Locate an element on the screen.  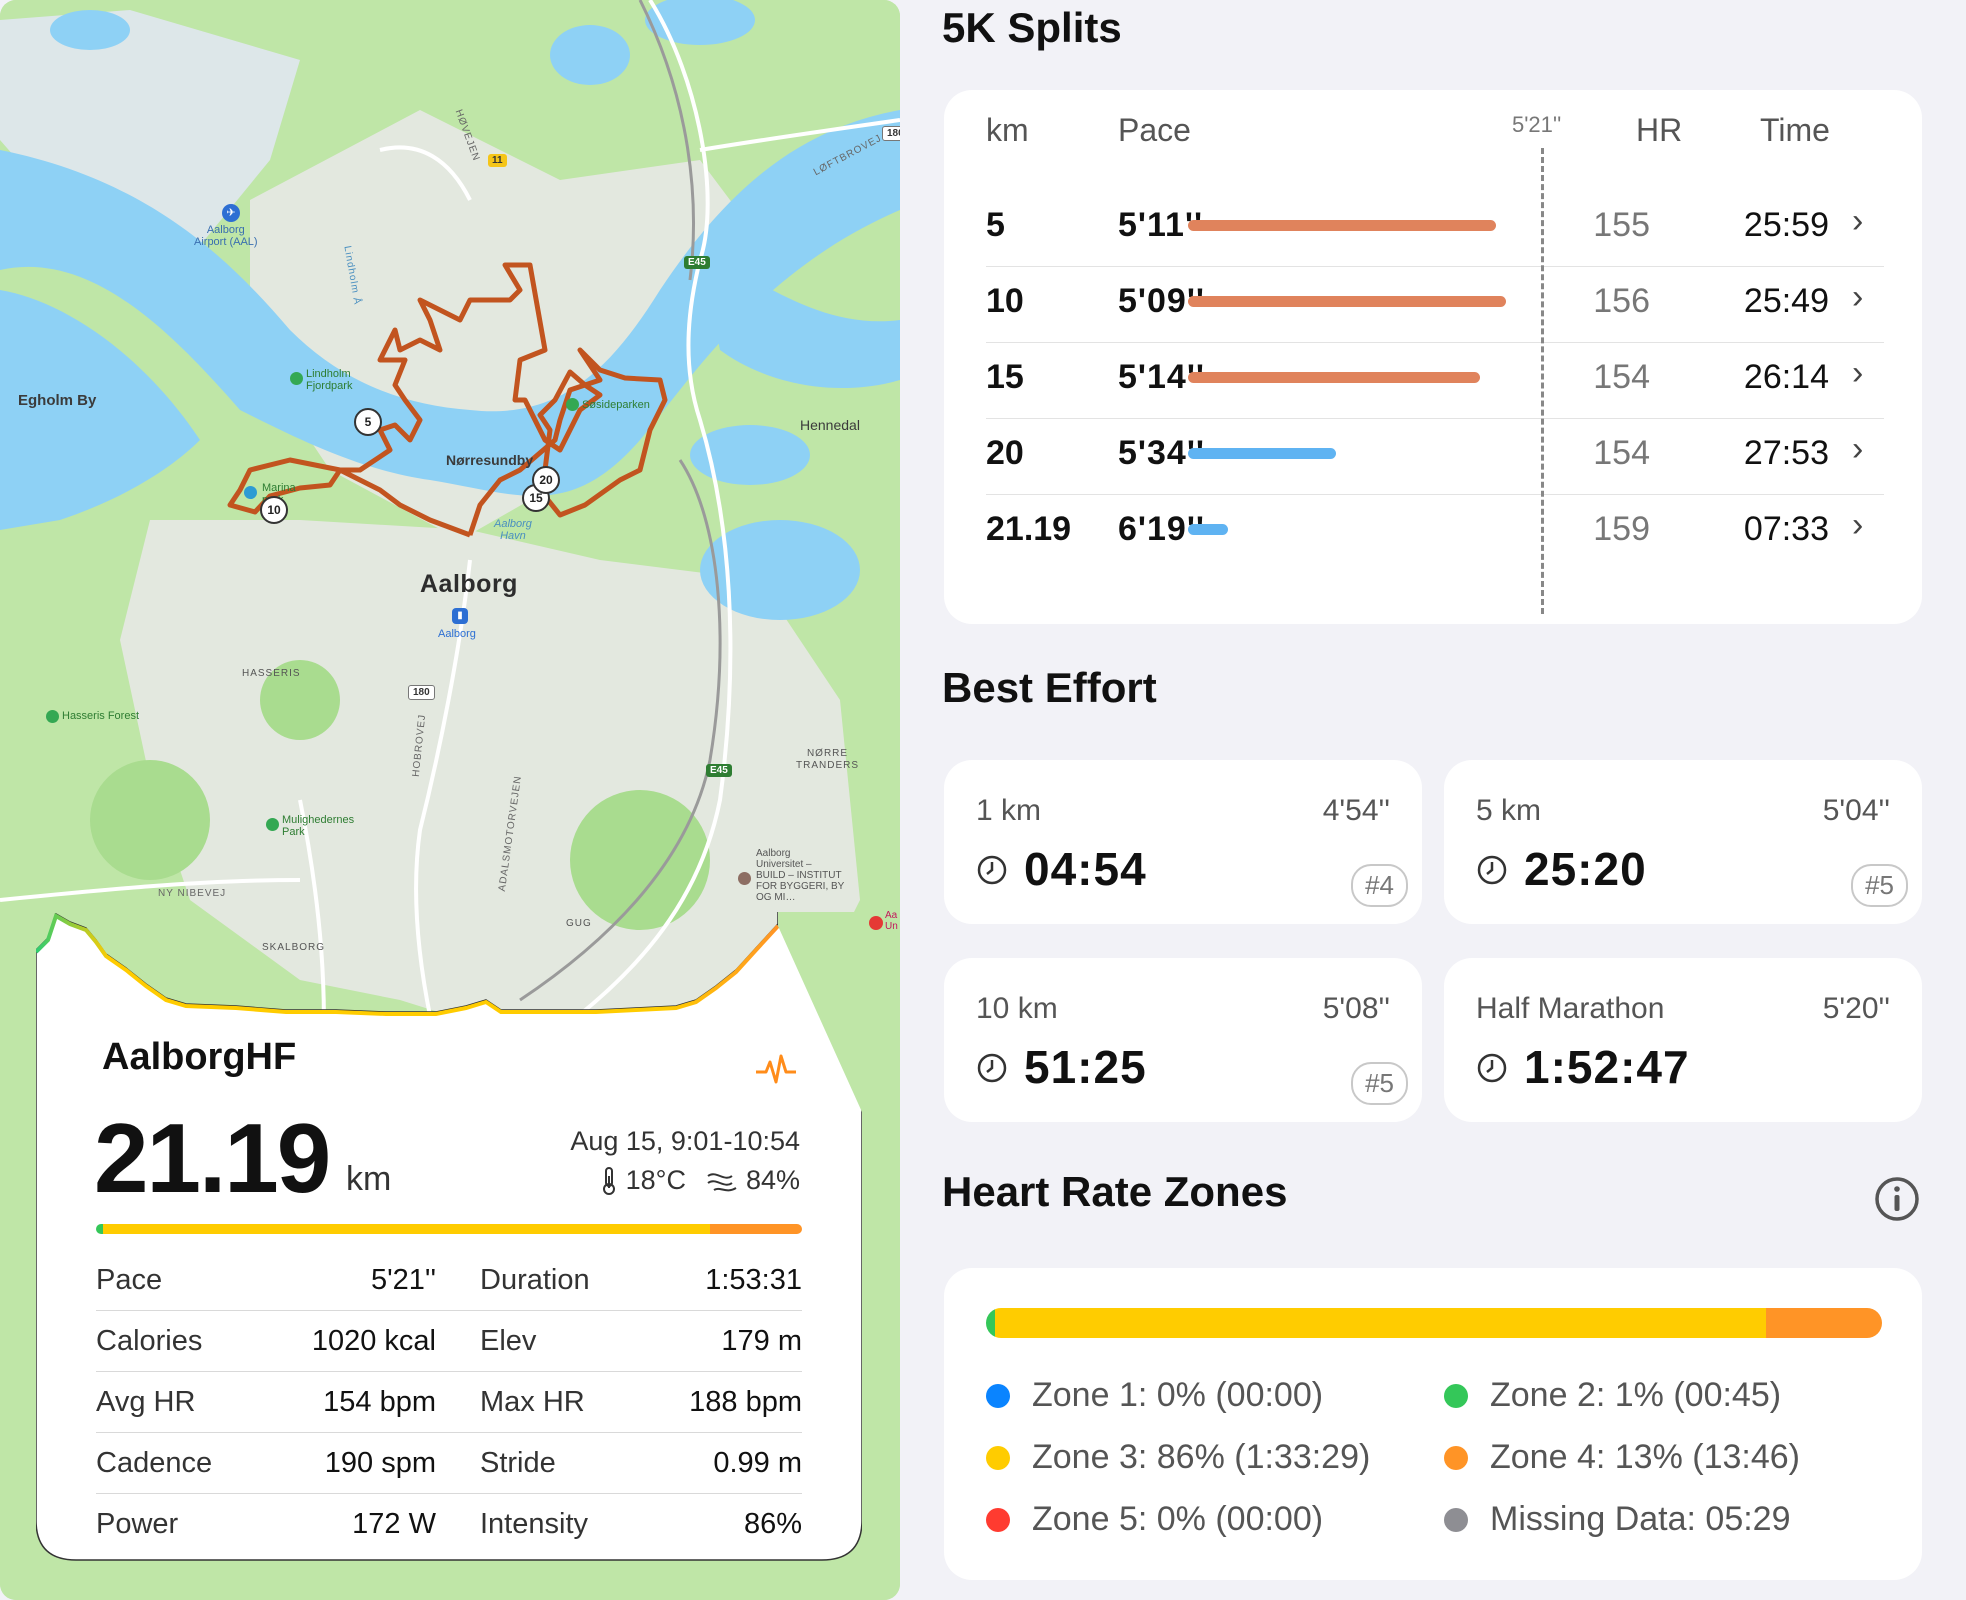
stat-cell: Pace 5'21'' is located at coordinates (266, 1280).